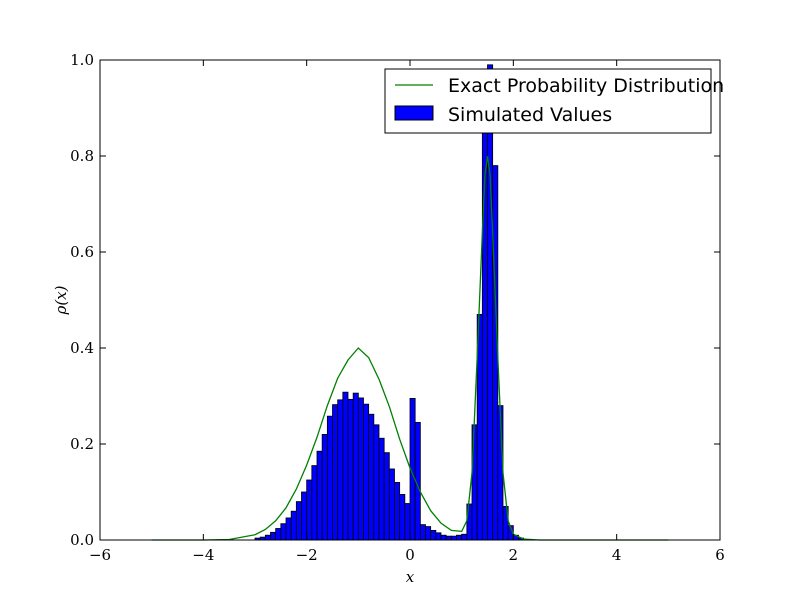 The image size is (800, 600). What do you see at coordinates (307, 555) in the screenshot?
I see `x-tick-label: −2` at bounding box center [307, 555].